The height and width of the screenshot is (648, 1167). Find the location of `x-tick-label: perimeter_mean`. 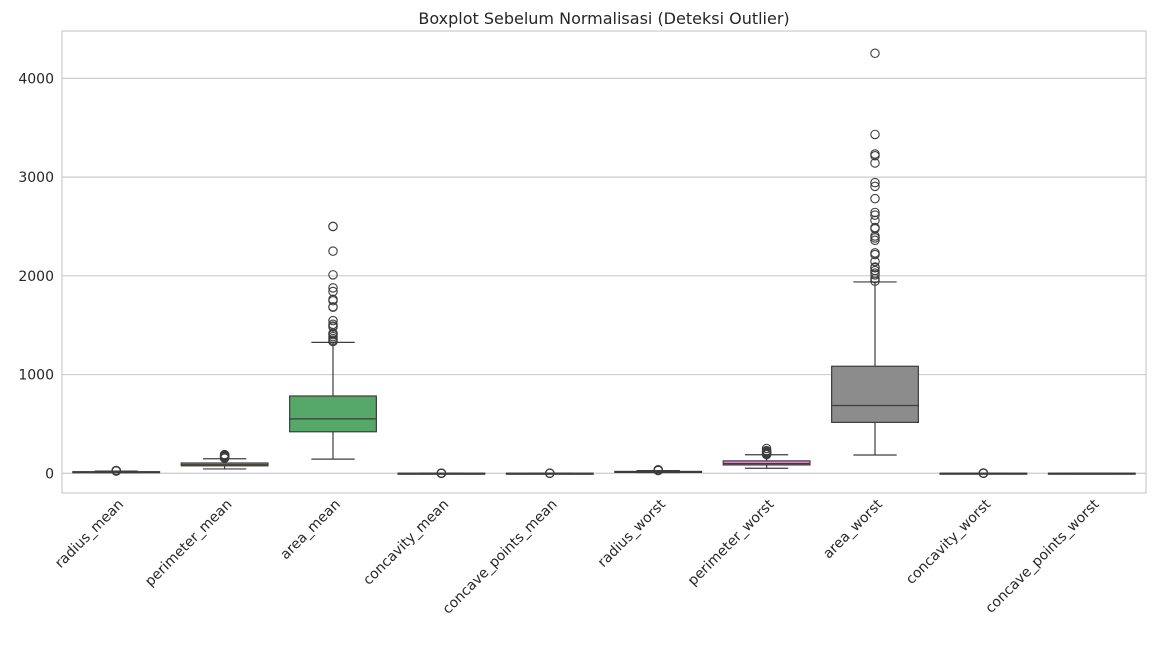

x-tick-label: perimeter_mean is located at coordinates (188, 543).